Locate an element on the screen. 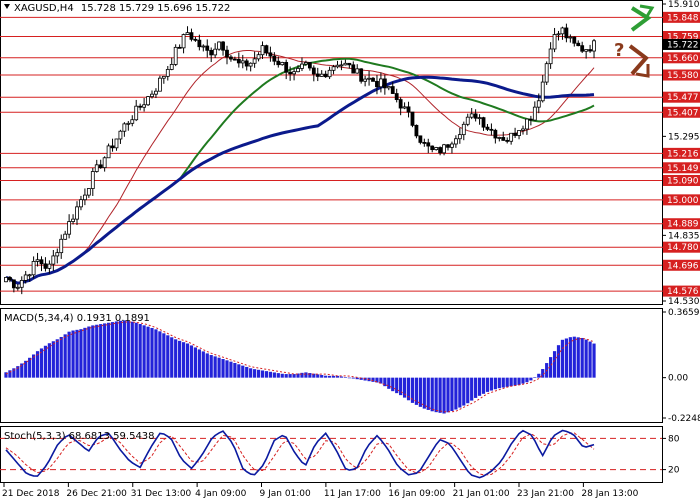  macd-header: MACD(5,34,4) 0.1931 0.1891 is located at coordinates (77, 318).